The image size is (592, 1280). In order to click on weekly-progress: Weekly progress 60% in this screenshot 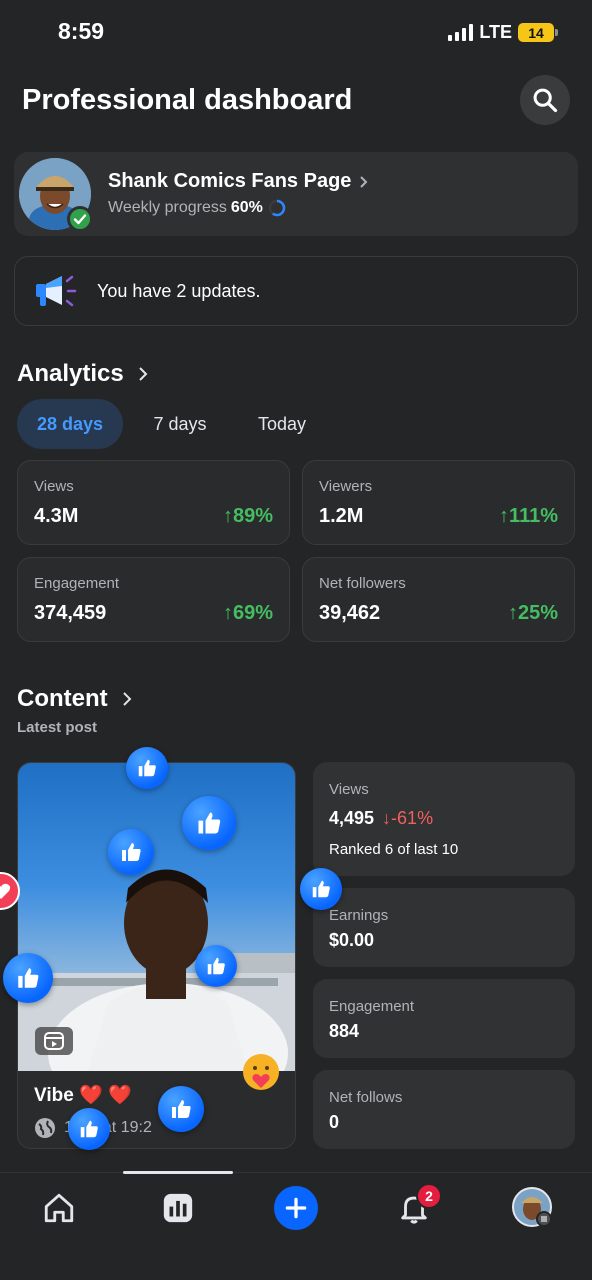, I will do `click(197, 208)`.